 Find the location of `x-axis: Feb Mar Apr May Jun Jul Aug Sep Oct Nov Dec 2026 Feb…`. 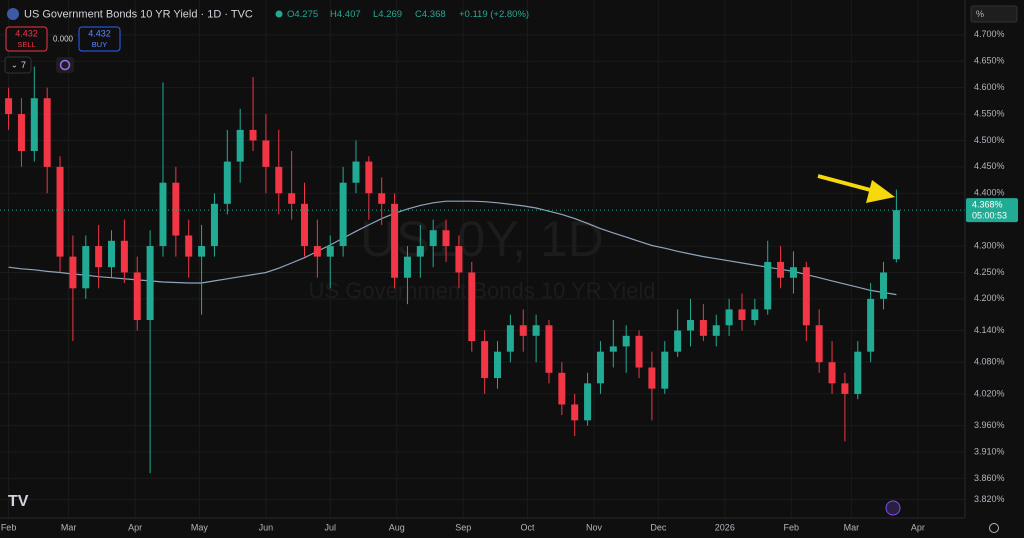

x-axis: Feb Mar Apr May Jun Jul Aug Sep Oct Nov Dec 2026 Feb… is located at coordinates (463, 527).